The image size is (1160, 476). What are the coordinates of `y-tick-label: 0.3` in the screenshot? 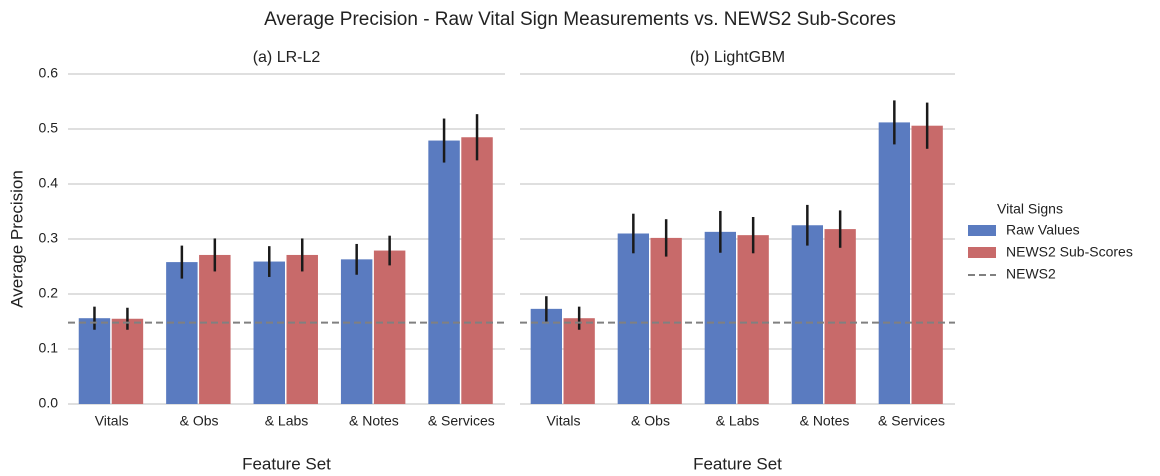 It's located at (49, 238).